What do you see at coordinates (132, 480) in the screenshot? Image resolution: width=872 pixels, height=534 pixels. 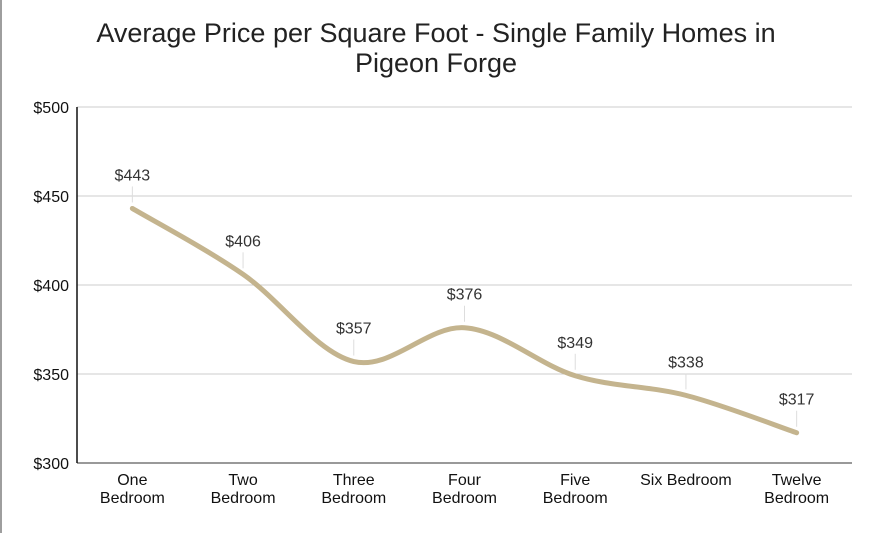 I see `x-tick-label: One` at bounding box center [132, 480].